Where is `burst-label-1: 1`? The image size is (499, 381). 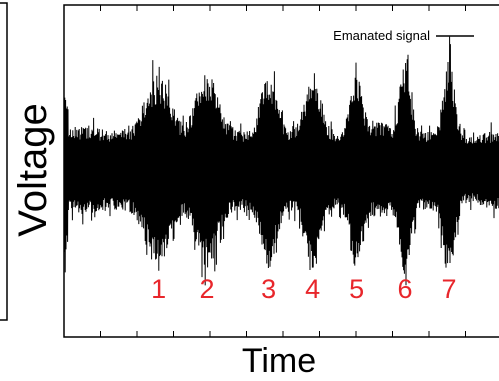
burst-label-1: 1 is located at coordinates (158, 289).